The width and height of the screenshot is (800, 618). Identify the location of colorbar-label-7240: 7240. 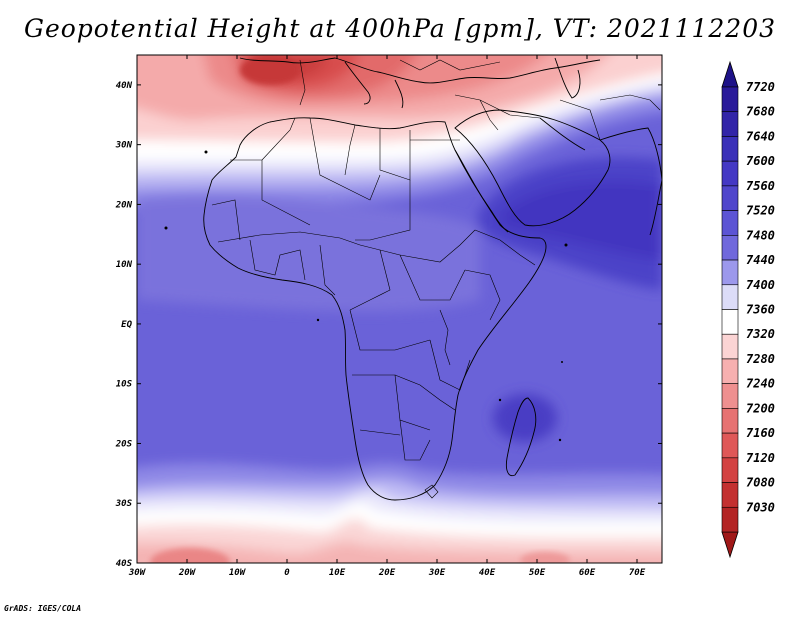
(760, 384).